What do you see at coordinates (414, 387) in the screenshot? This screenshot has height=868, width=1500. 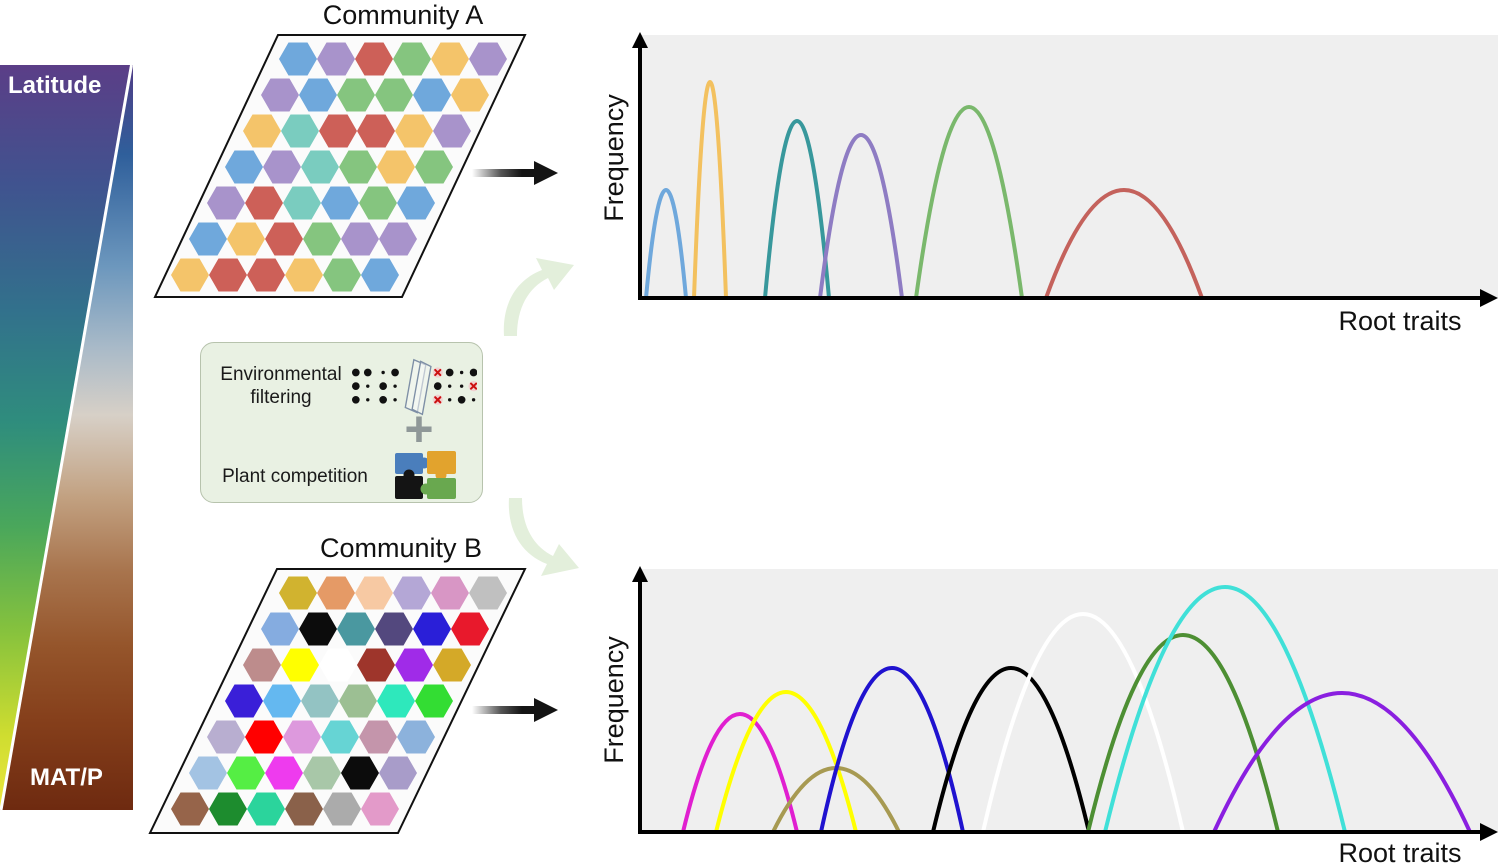 I see `dots-through-filter-icon` at bounding box center [414, 387].